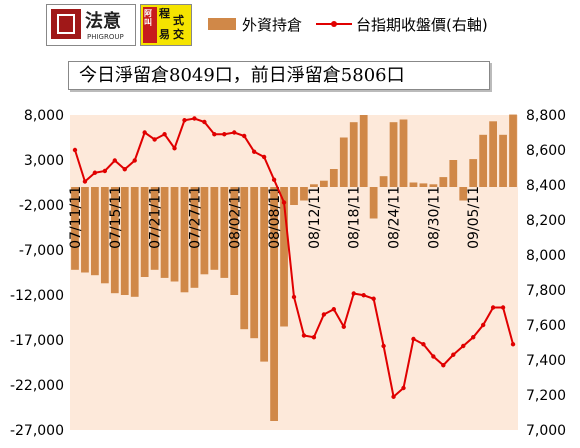 The height and width of the screenshot is (448, 580). What do you see at coordinates (275, 217) in the screenshot?
I see `x-axis-tick-label: 08/08/11` at bounding box center [275, 217].